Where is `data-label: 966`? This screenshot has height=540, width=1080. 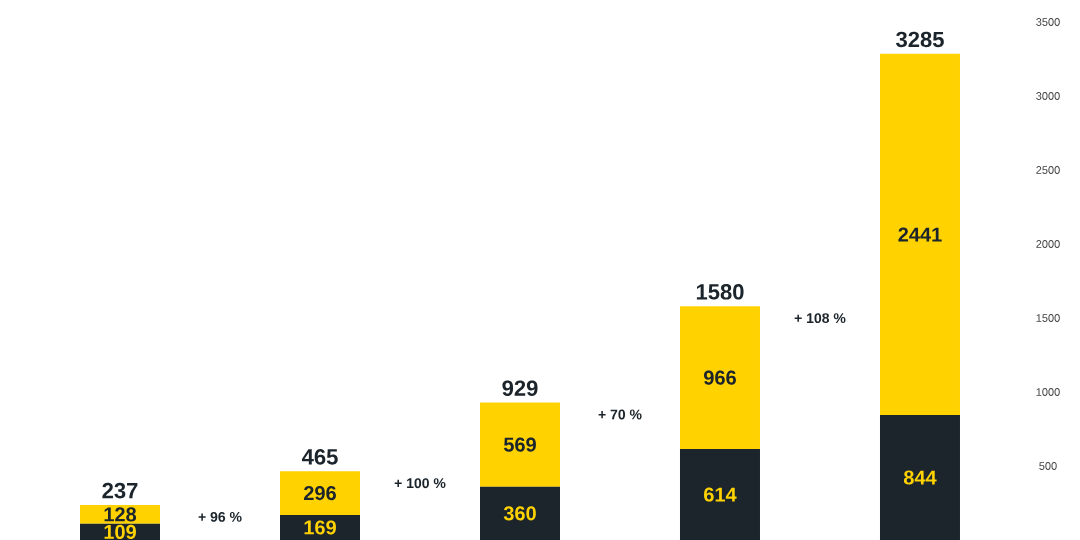
data-label: 966 is located at coordinates (720, 377).